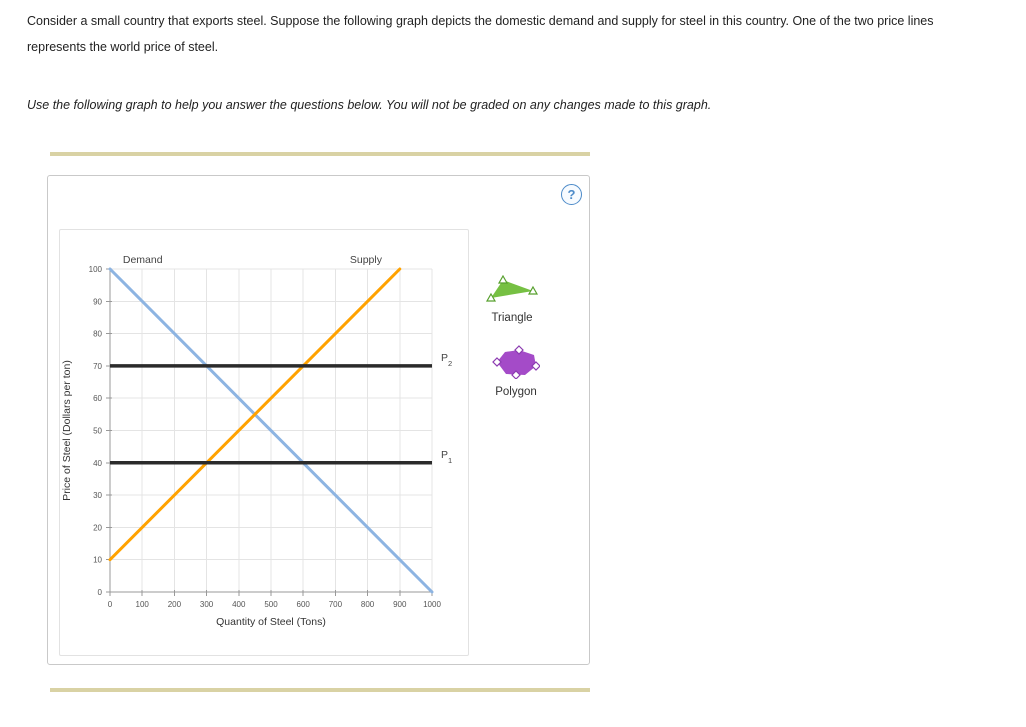 This screenshot has width=1026, height=727. Describe the element at coordinates (446, 360) in the screenshot. I see `price-line-p2-label: P2` at that location.